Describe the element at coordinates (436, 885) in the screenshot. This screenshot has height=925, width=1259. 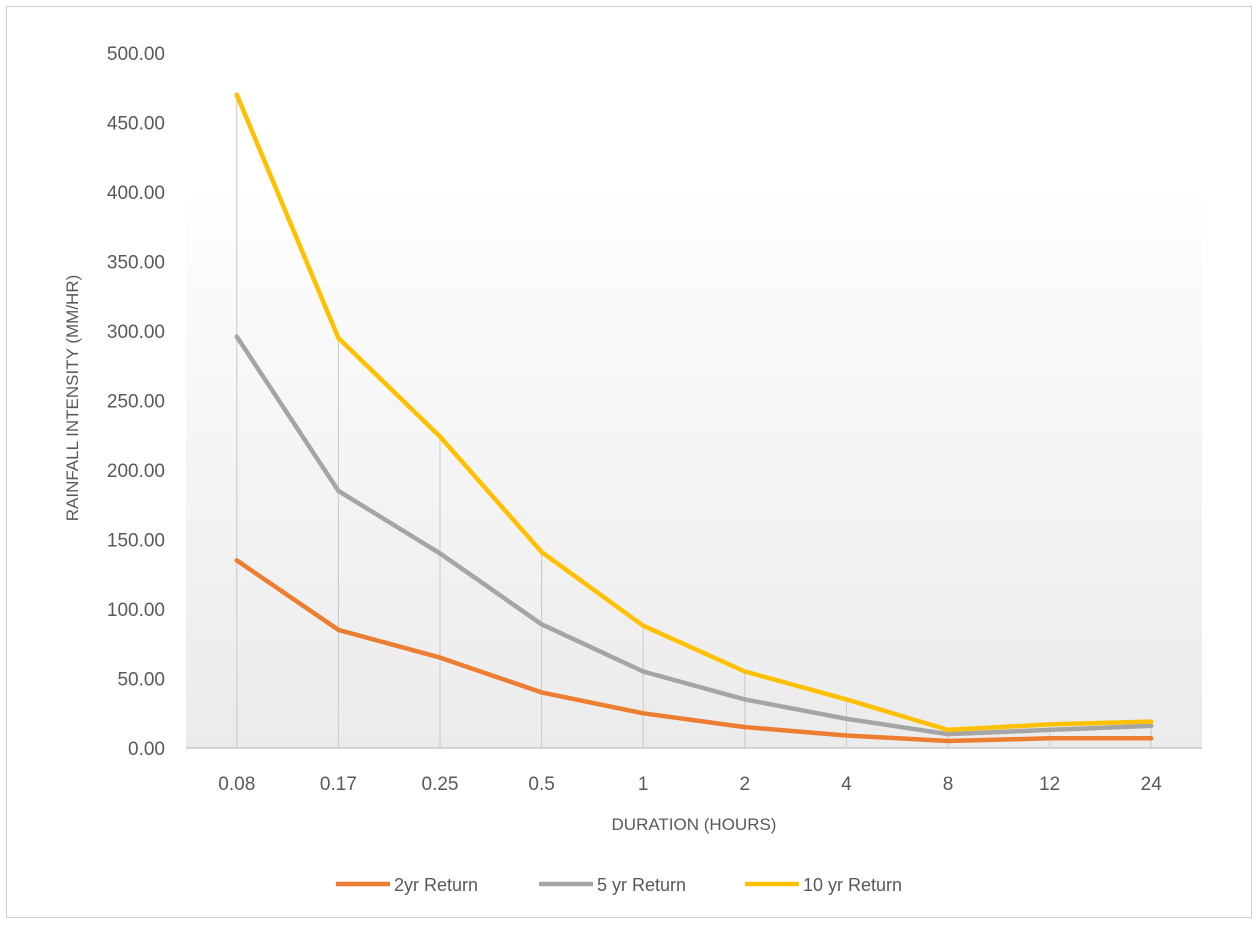
I see `legend-label: 2yr Return` at that location.